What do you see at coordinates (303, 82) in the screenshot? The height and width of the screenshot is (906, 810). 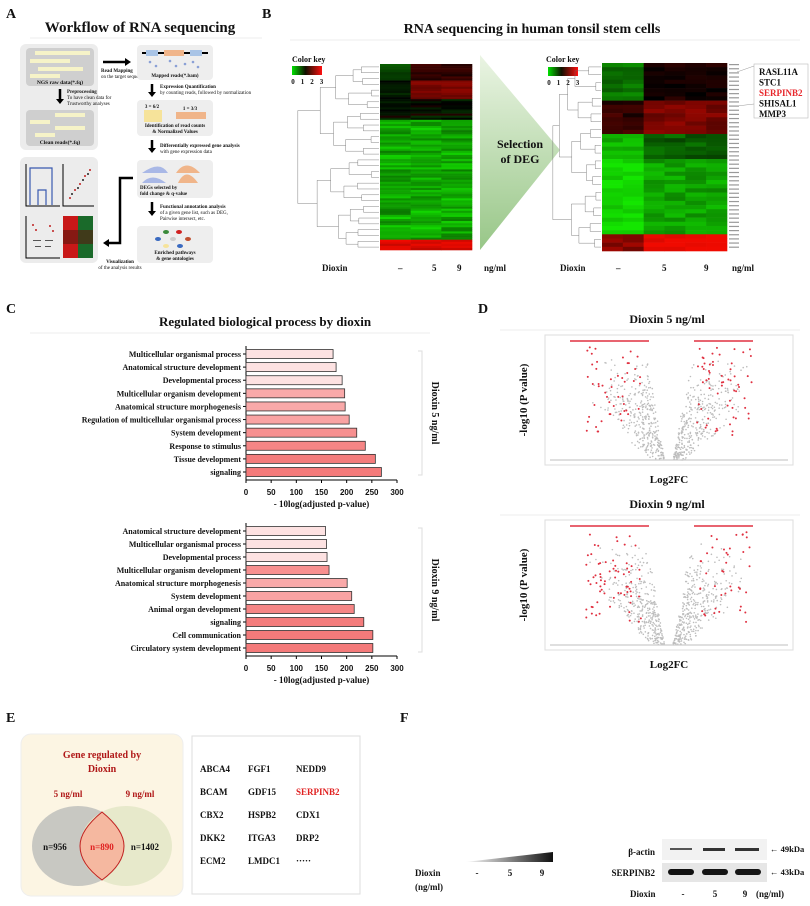 I see `color-key-tick: 1` at bounding box center [303, 82].